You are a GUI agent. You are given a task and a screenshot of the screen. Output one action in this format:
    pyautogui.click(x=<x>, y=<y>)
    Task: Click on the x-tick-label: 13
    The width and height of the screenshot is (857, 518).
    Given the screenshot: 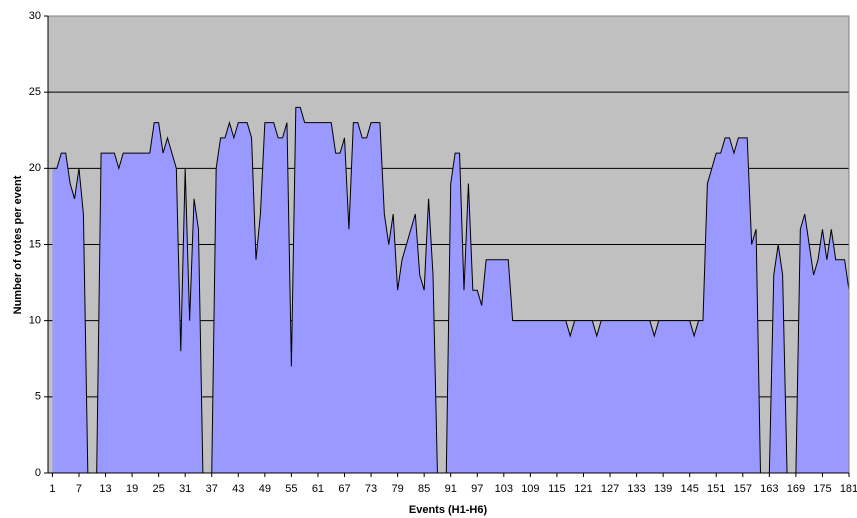 What is the action you would take?
    pyautogui.click(x=105, y=489)
    